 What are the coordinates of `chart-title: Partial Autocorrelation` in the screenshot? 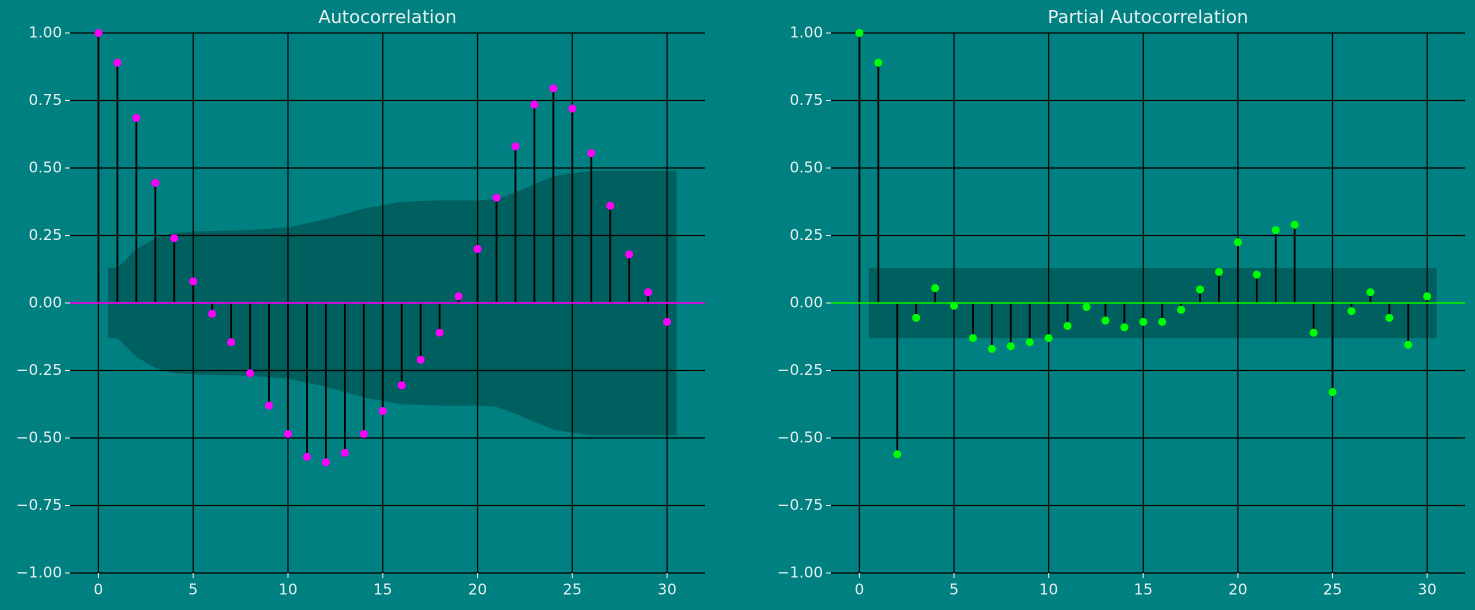 It's located at (1148, 17).